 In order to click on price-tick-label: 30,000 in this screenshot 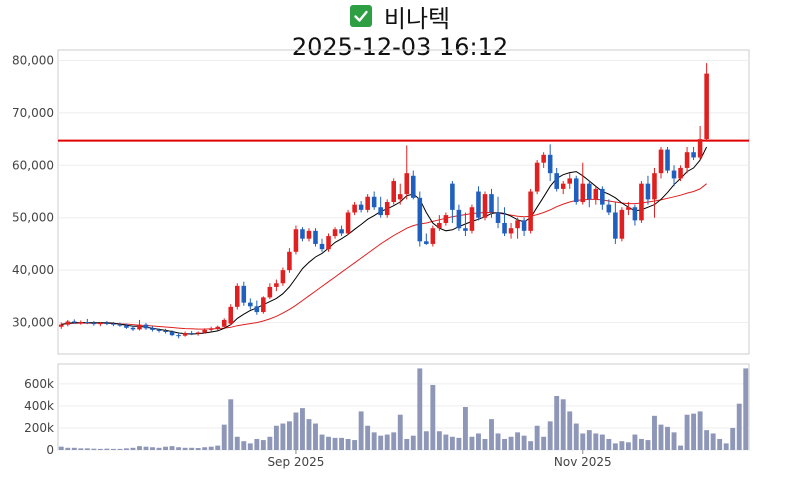, I will do `click(33, 323)`.